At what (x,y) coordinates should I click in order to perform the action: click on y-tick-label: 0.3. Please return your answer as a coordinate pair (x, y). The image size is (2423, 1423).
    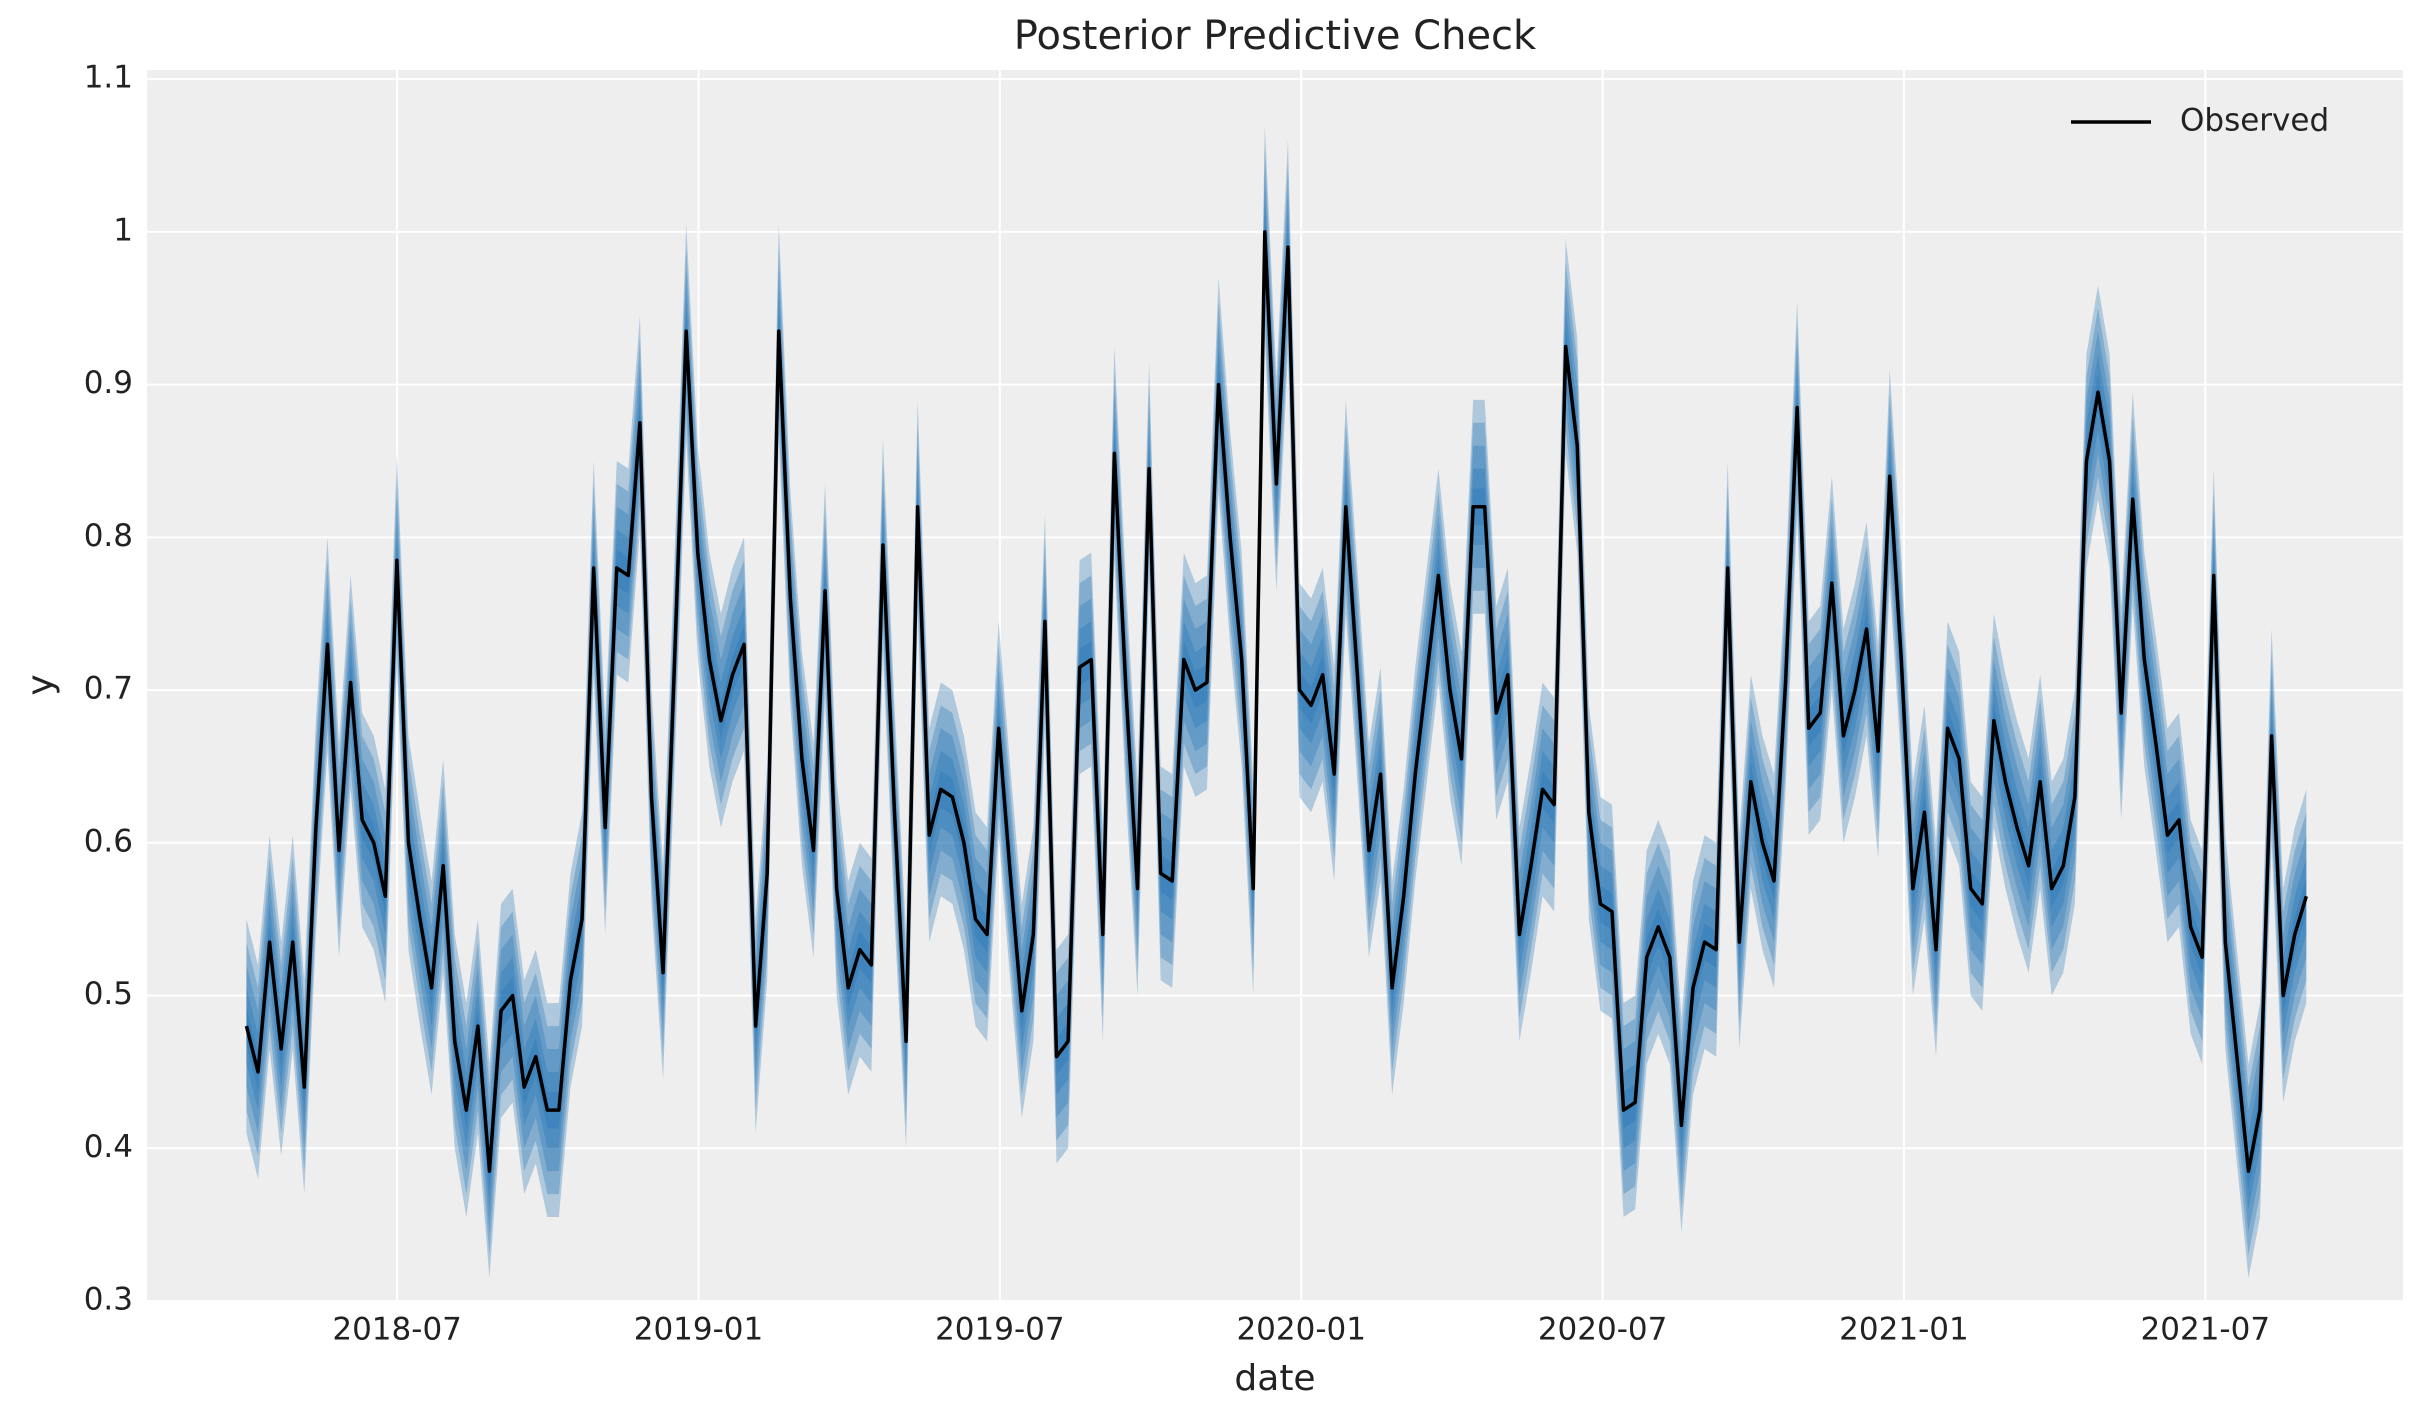
    Looking at the image, I should click on (108, 1300).